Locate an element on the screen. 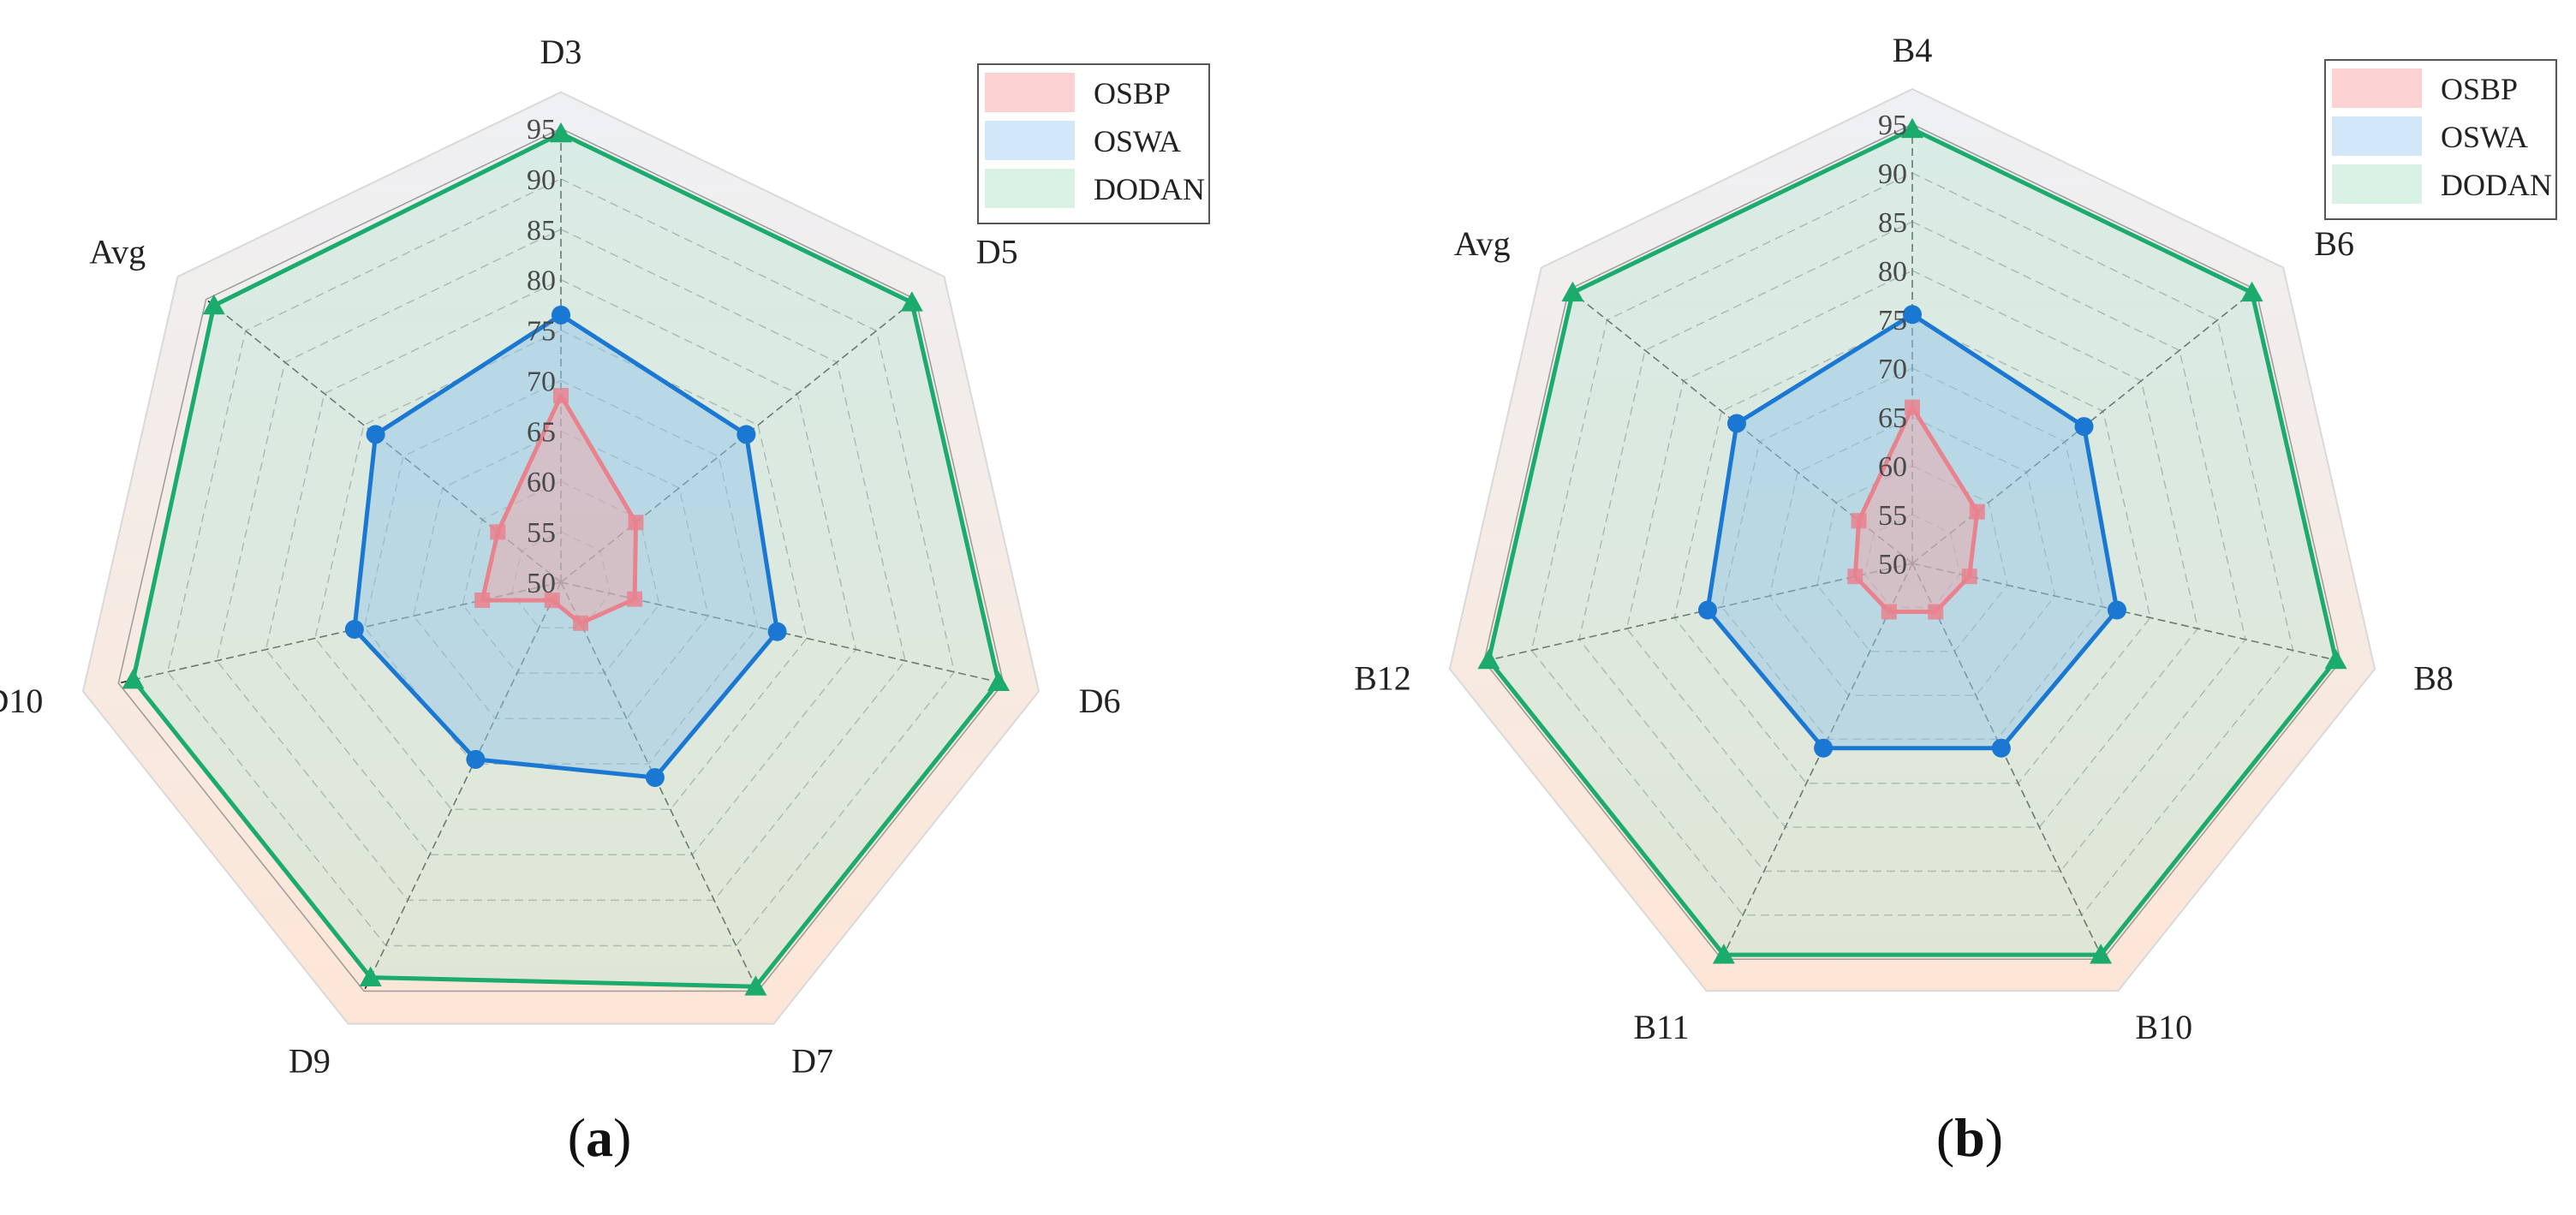 Image resolution: width=2576 pixels, height=1215 pixels. axis-label-b8: B8 is located at coordinates (2433, 678).